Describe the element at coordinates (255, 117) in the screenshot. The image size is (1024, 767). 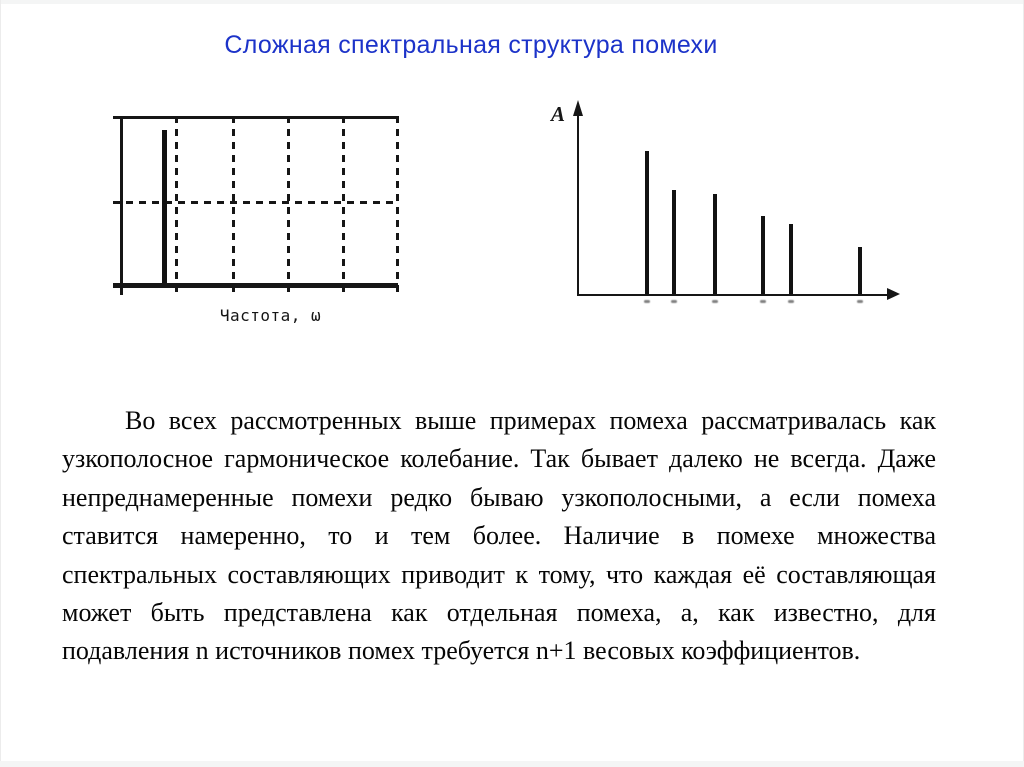
I see `frame-top-line` at that location.